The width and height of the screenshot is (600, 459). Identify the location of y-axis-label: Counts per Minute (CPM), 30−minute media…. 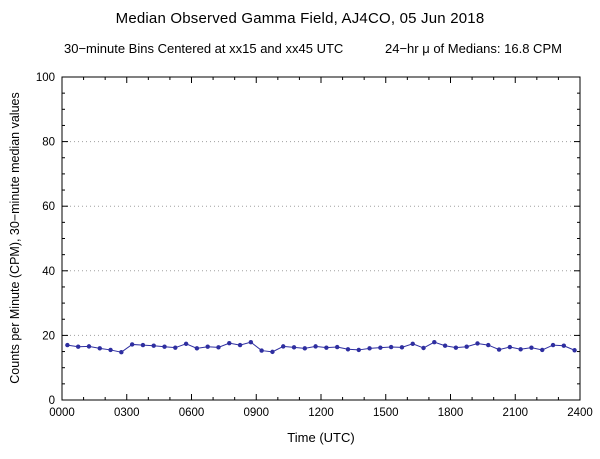
(15, 238).